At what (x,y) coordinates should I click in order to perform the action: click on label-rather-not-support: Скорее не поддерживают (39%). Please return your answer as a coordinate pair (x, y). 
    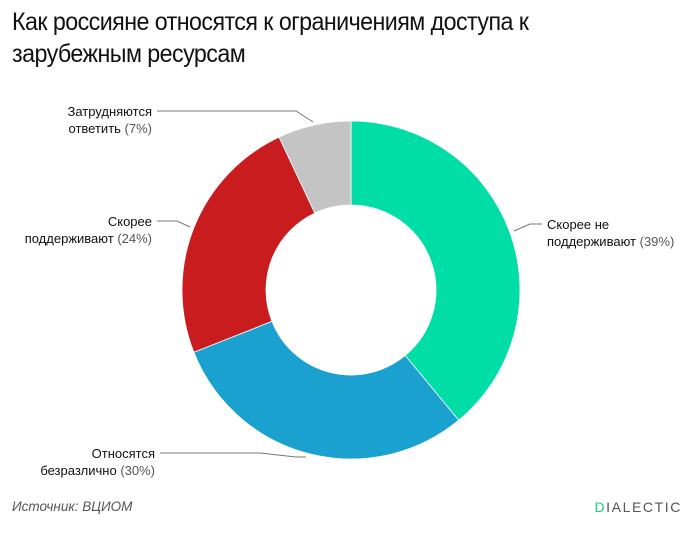
    Looking at the image, I should click on (622, 233).